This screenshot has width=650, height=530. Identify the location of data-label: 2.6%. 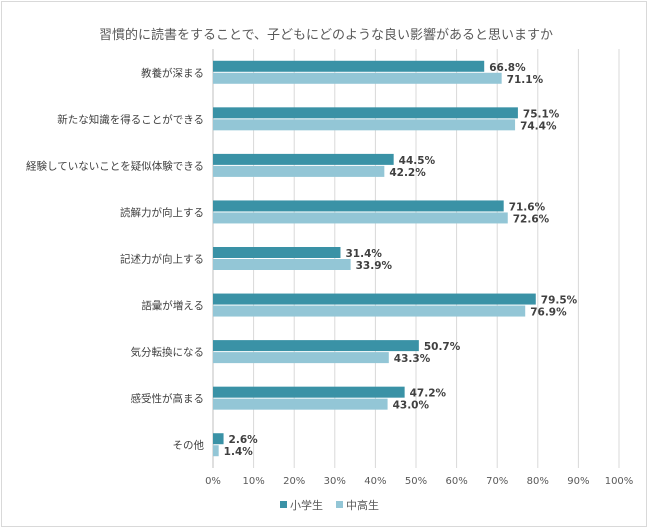
(244, 440).